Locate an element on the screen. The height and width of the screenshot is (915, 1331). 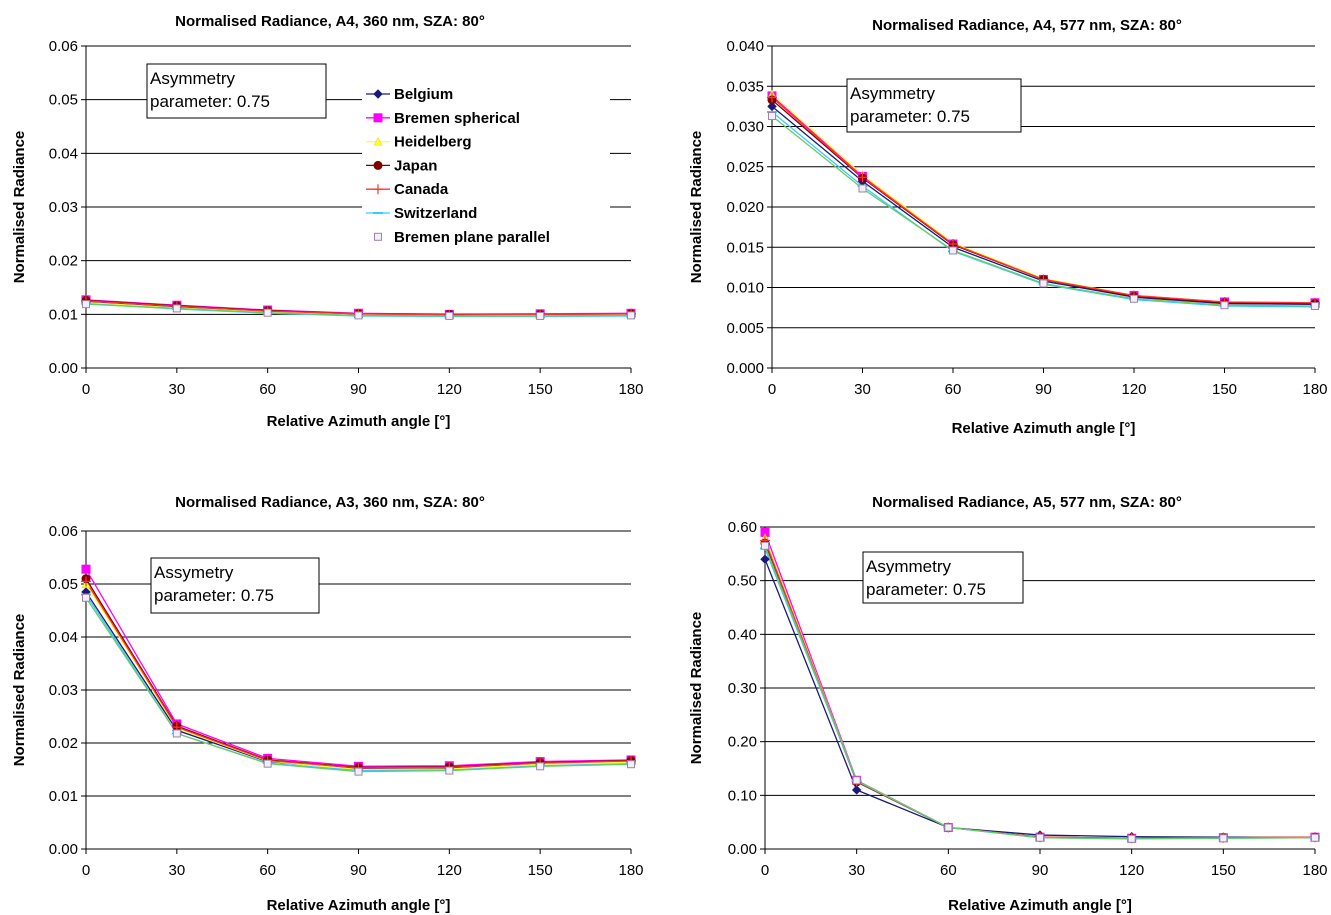
y-tick-label: 0.60 is located at coordinates (742, 527).